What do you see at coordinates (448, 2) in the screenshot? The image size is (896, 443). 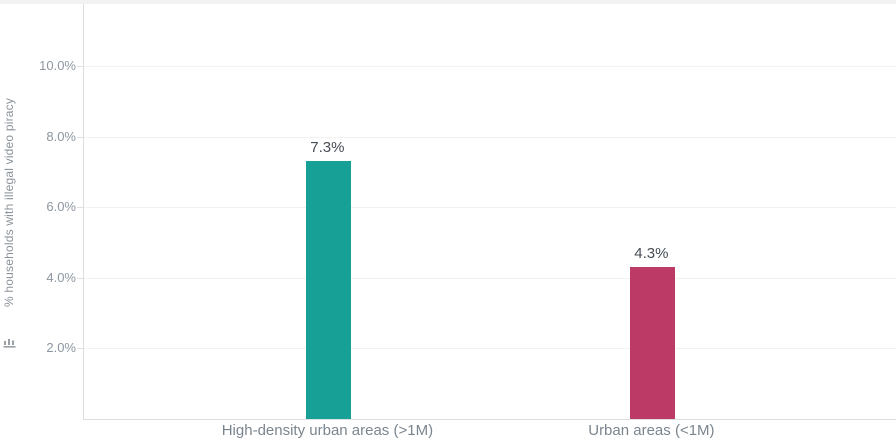 I see `top-strip` at bounding box center [448, 2].